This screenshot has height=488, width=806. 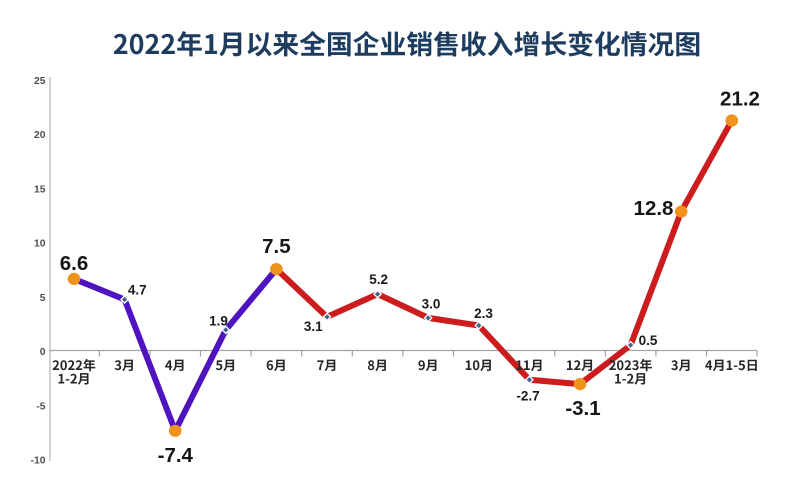 What do you see at coordinates (40, 406) in the screenshot?
I see `svg-text: -5` at bounding box center [40, 406].